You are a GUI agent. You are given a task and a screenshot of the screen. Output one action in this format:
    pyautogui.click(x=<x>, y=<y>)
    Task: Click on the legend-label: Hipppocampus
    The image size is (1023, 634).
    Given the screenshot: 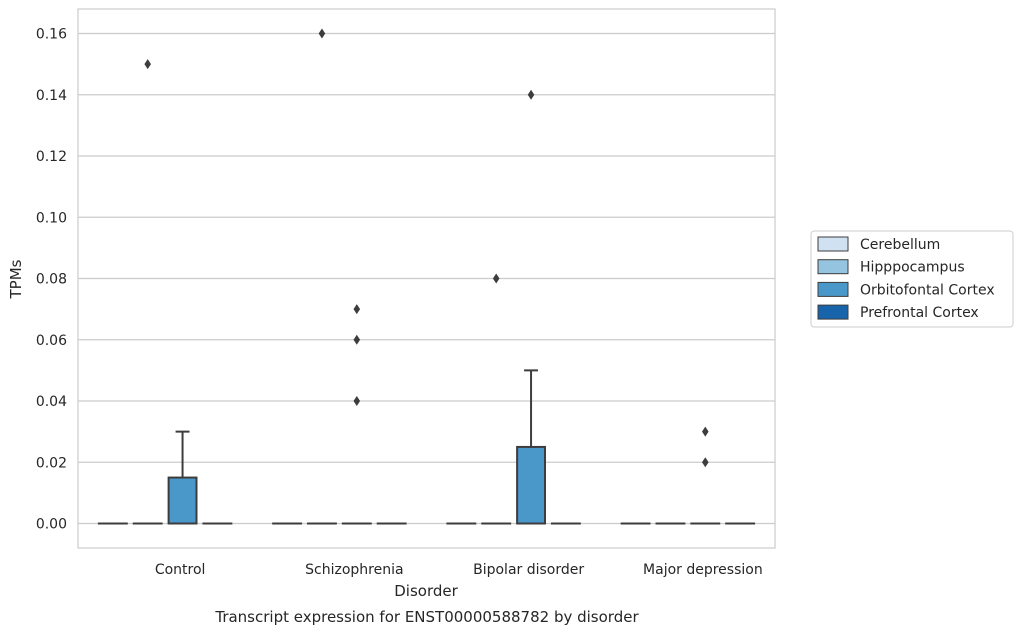 What is the action you would take?
    pyautogui.click(x=912, y=268)
    